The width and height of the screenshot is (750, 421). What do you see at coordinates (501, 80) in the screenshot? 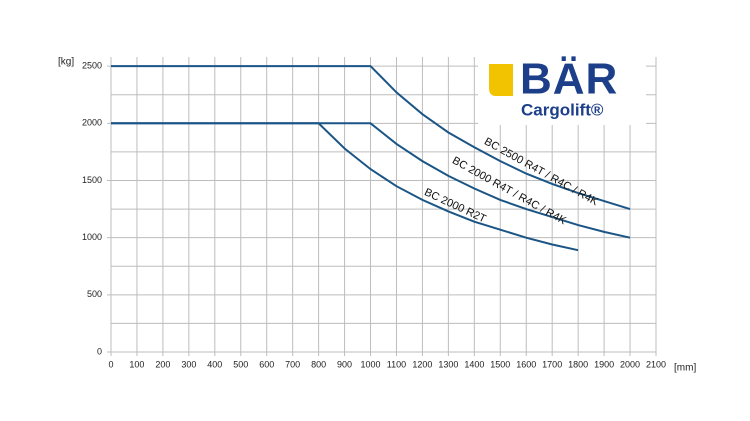
I see `logo-mark` at bounding box center [501, 80].